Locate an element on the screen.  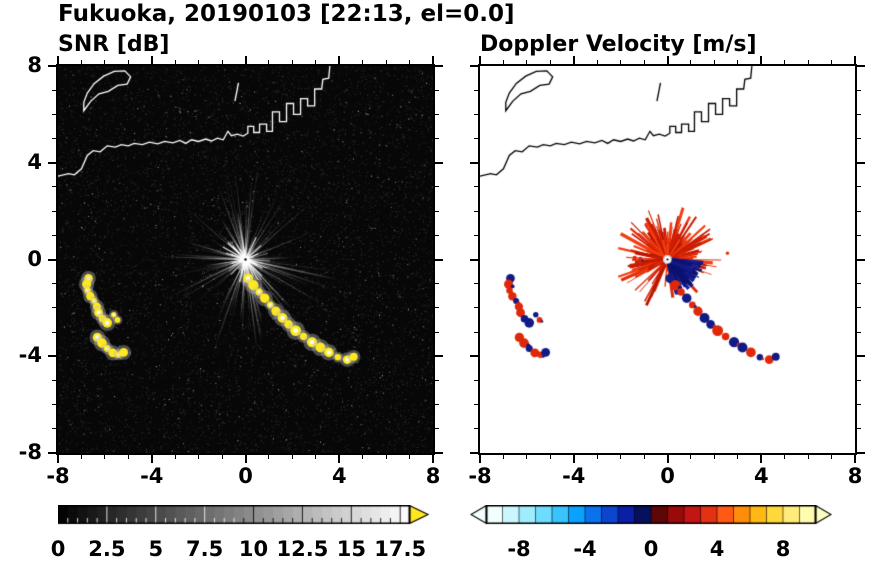
x-tick-label: -4 is located at coordinates (152, 476).